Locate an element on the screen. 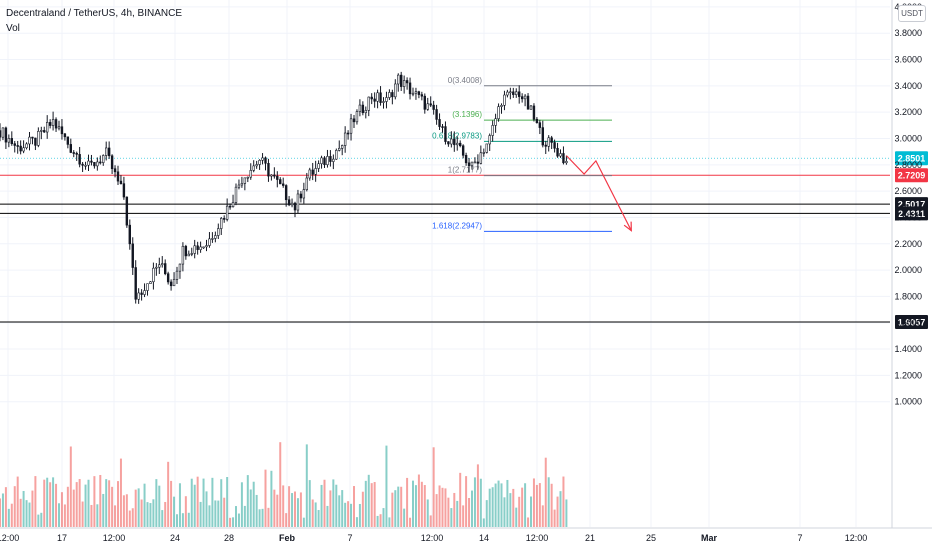 This screenshot has width=932, height=555. x-tick-label: 28 is located at coordinates (229, 538).